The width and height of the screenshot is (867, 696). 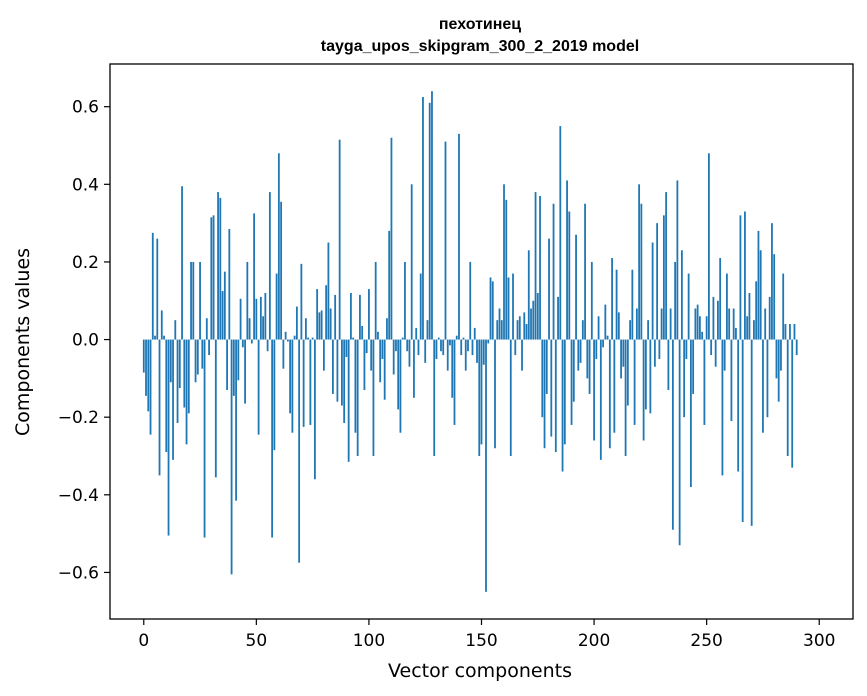 I want to click on y-tick-label: 0.0, so click(x=85, y=341).